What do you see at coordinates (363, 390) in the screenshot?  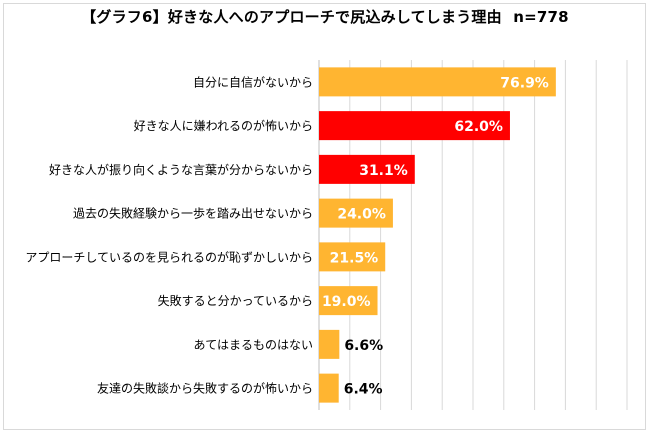 I see `data-label: 6.4%` at bounding box center [363, 390].